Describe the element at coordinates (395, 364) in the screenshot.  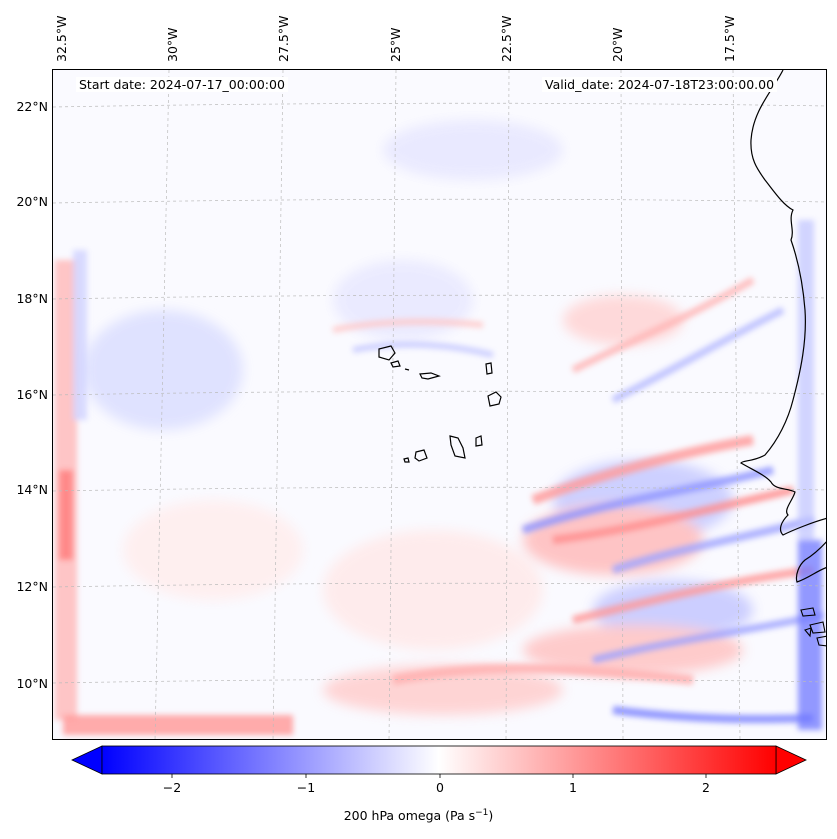
I see `island-sao-vicente` at that location.